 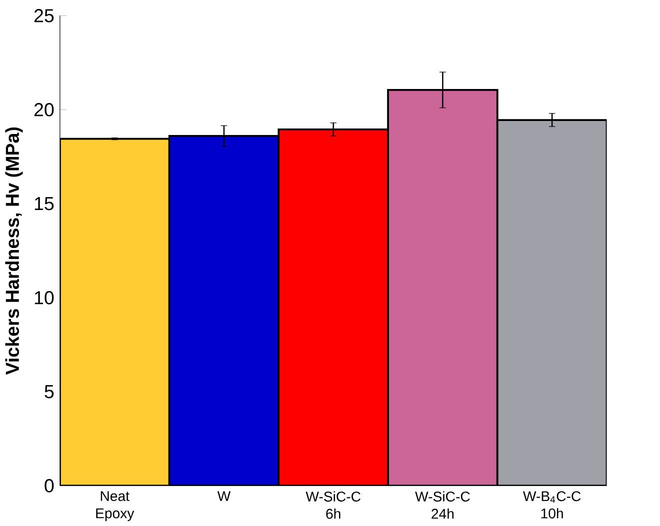 What do you see at coordinates (115, 506) in the screenshot?
I see `x-tick-label: Neat Epoxy` at bounding box center [115, 506].